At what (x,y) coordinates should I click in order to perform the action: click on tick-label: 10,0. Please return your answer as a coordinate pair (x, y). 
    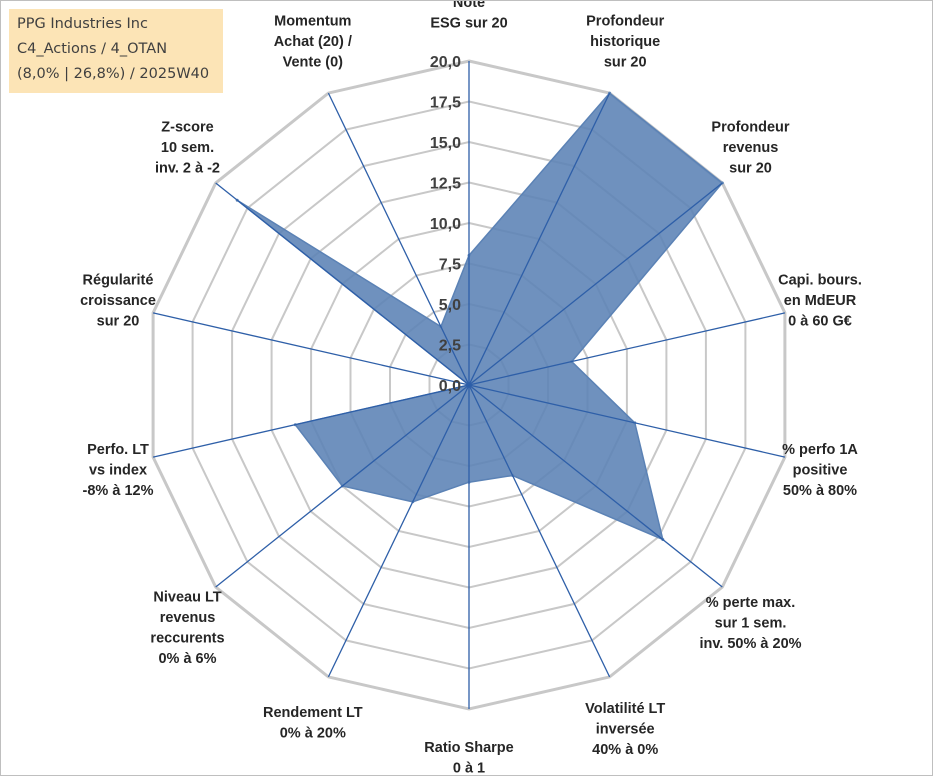
    Looking at the image, I should click on (445, 224).